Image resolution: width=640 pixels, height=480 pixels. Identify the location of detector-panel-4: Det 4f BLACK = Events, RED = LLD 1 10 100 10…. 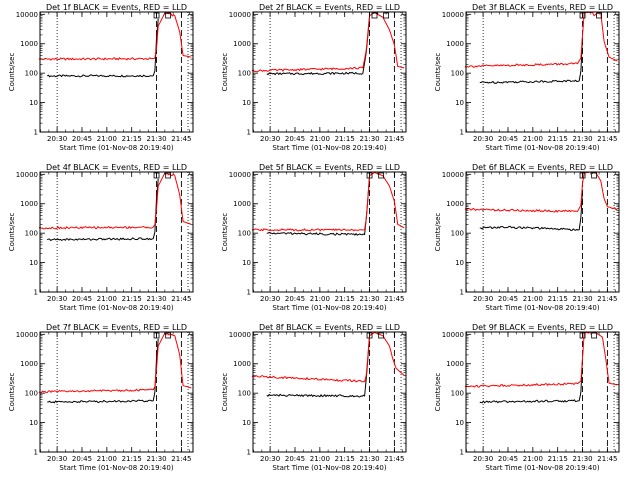
(101, 237).